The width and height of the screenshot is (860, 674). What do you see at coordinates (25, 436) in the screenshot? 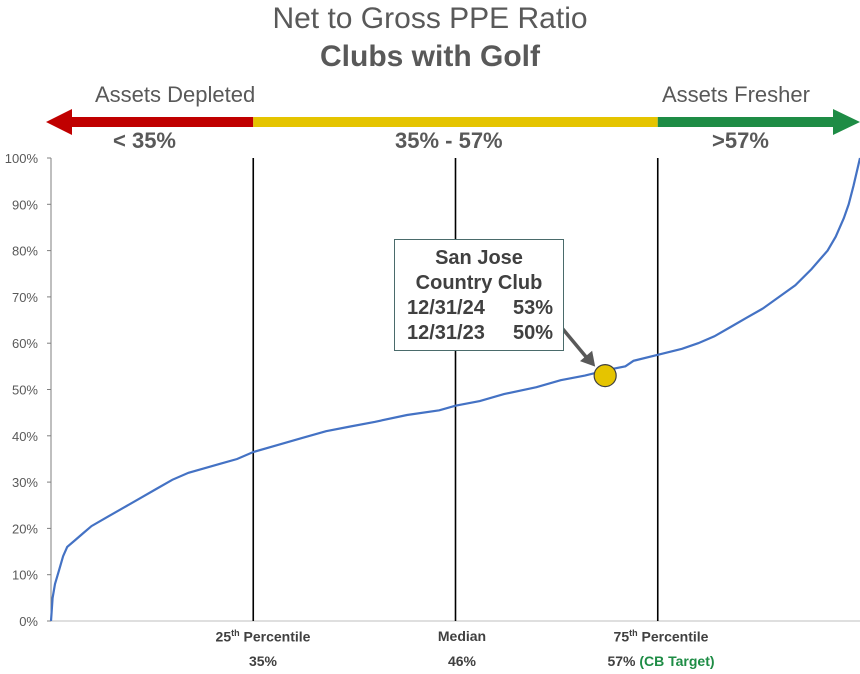
I see `y-tick-label: 40%` at bounding box center [25, 436].